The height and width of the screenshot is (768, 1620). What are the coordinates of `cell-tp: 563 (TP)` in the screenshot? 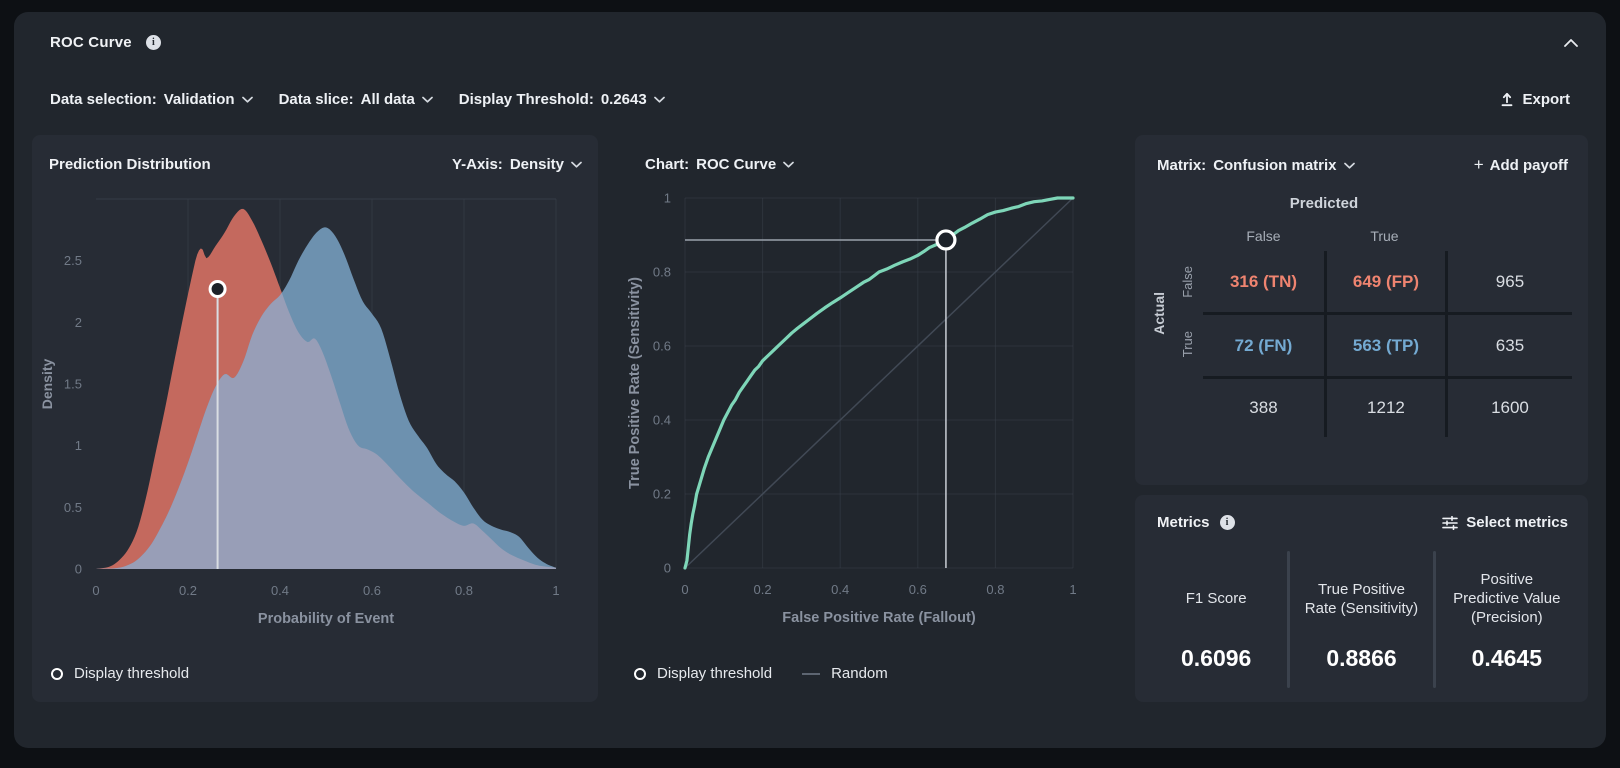 It's located at (1384, 344).